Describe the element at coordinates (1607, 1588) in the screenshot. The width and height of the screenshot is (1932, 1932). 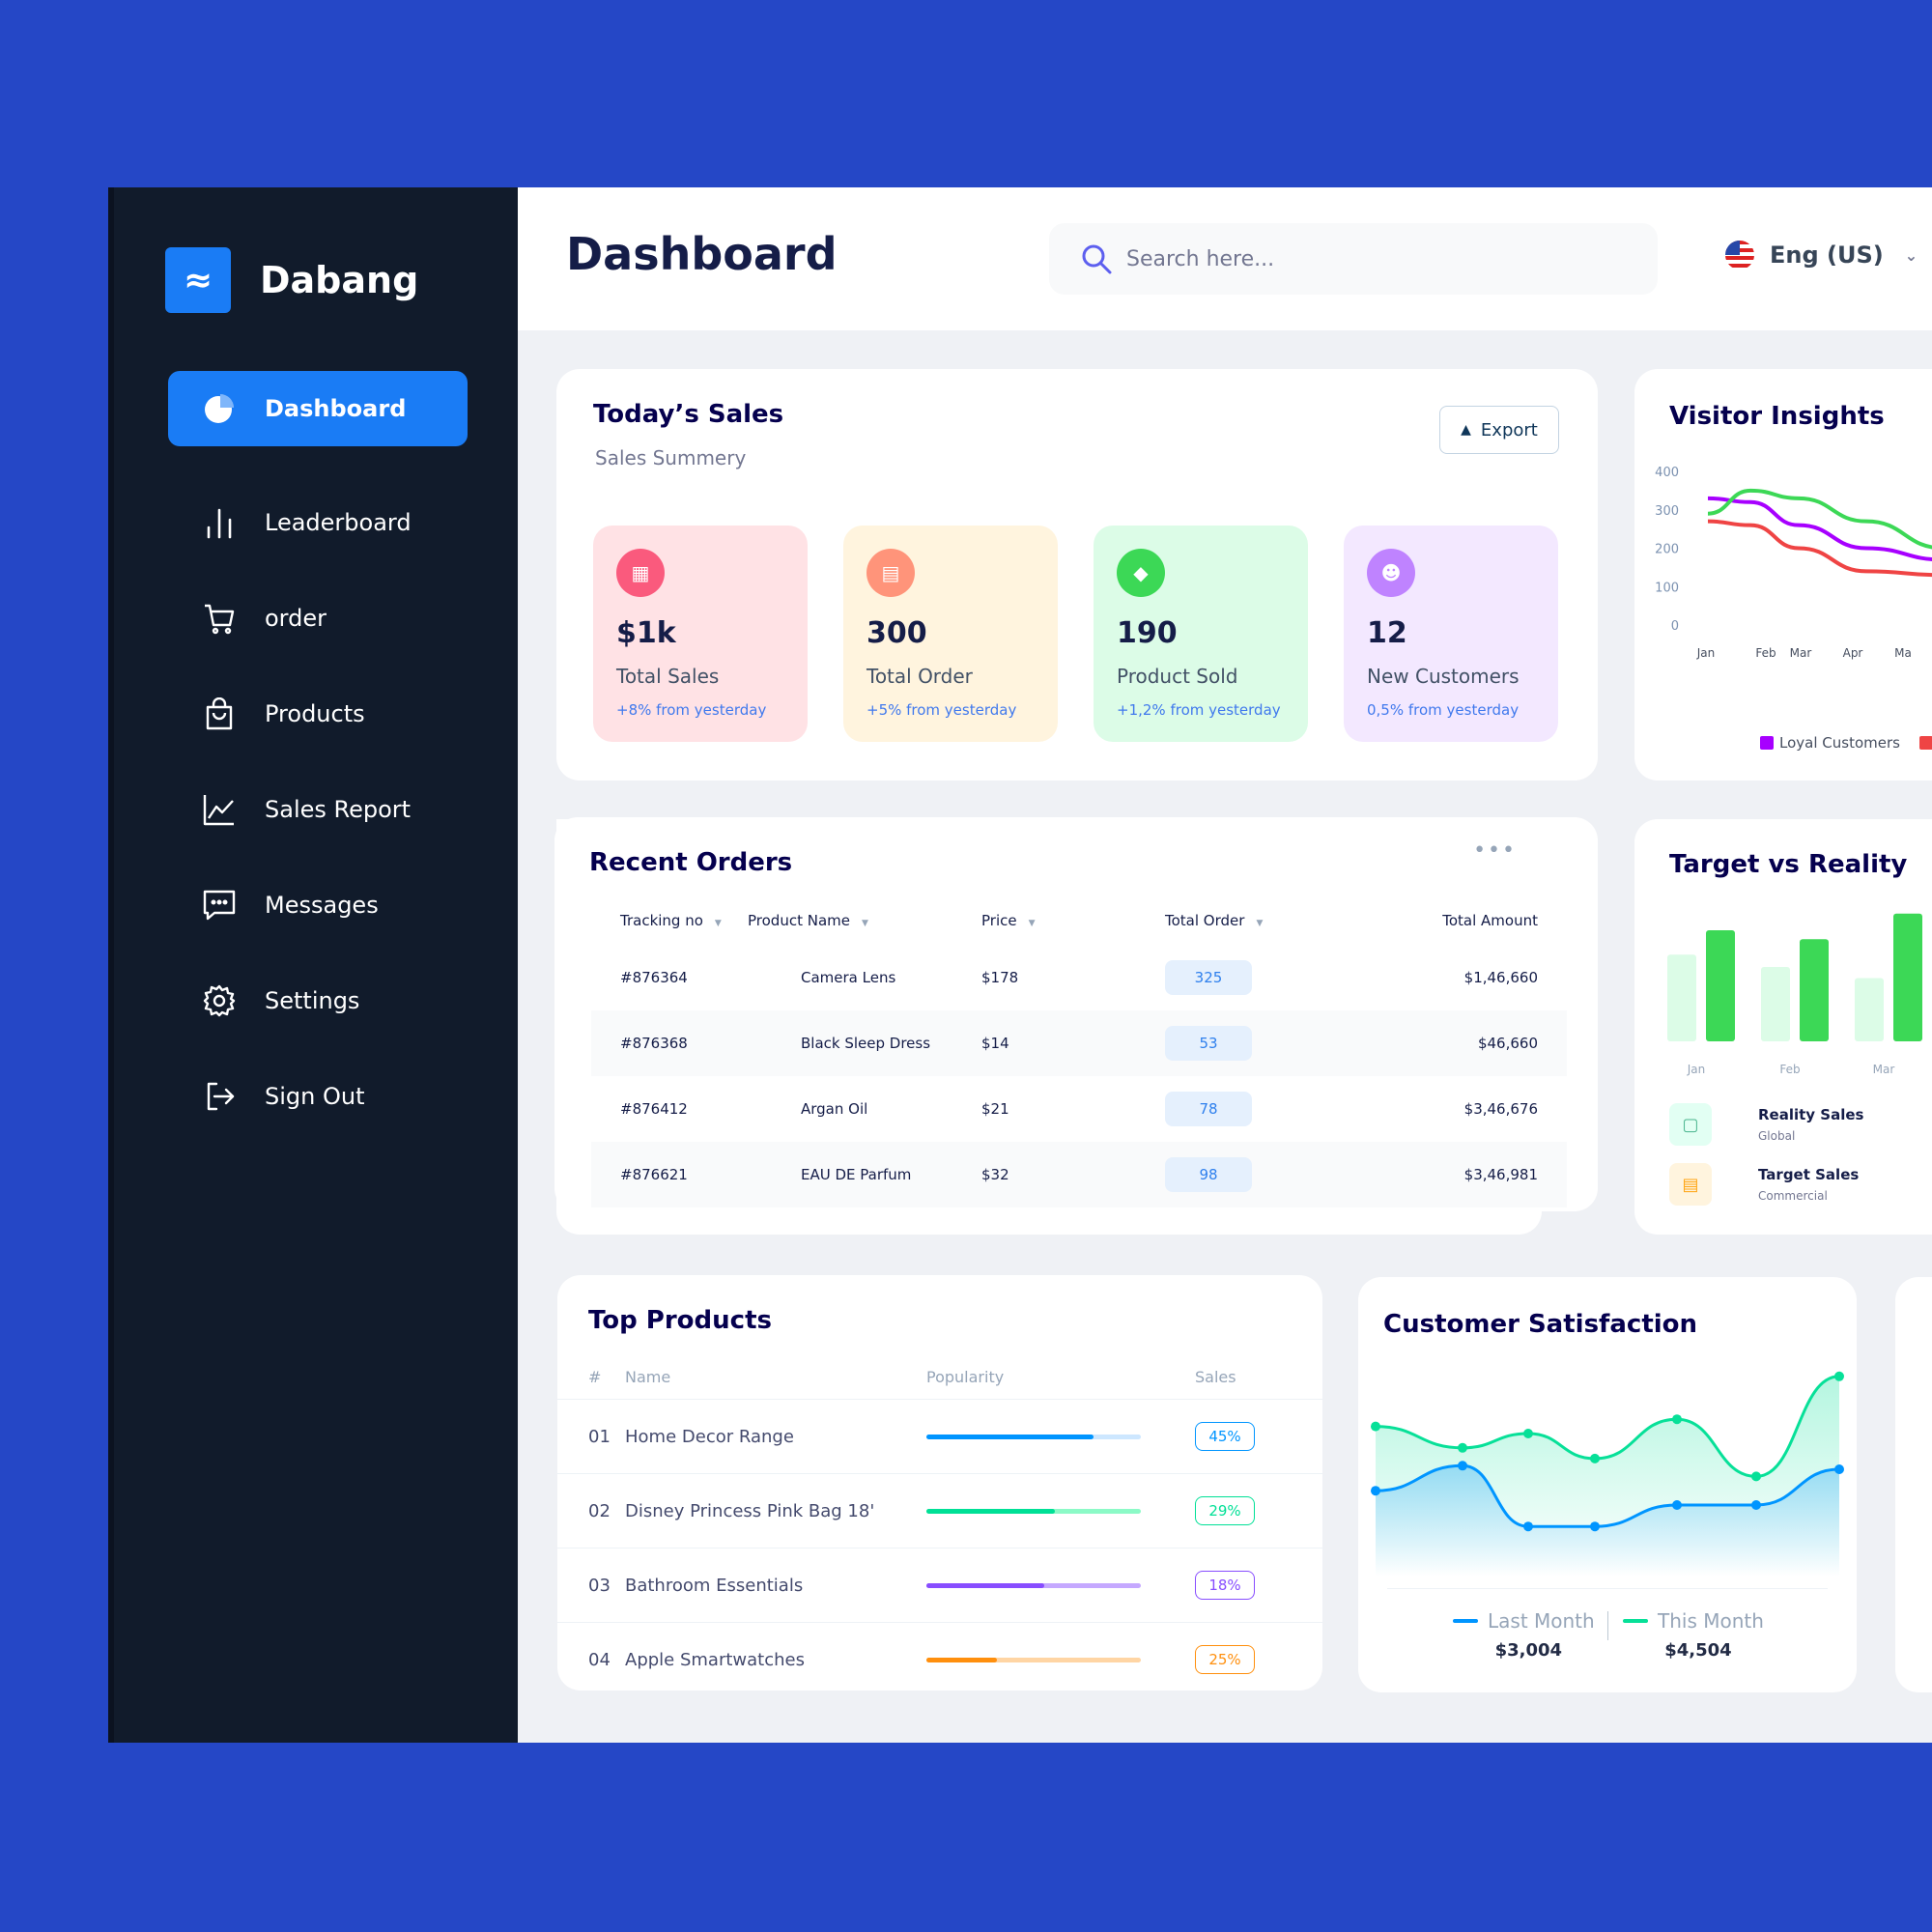
I see `divider` at that location.